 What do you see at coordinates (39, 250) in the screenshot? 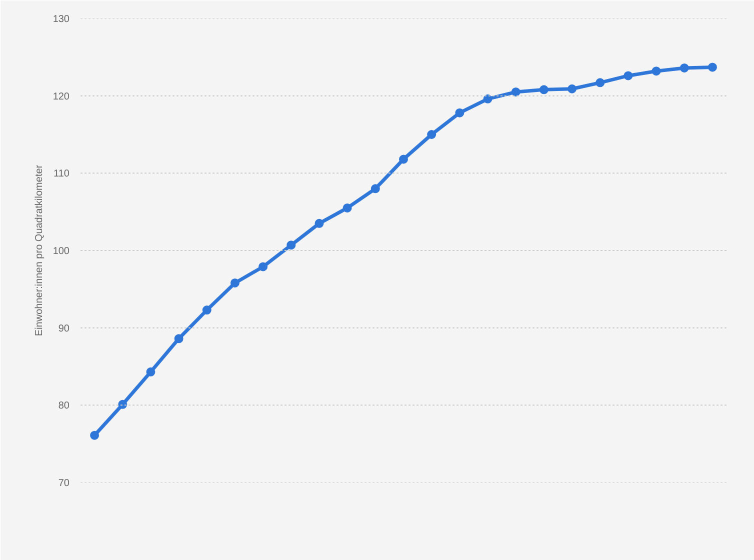
I see `y-axis-title: Einwohner:innen pro Quadratkilometer` at bounding box center [39, 250].